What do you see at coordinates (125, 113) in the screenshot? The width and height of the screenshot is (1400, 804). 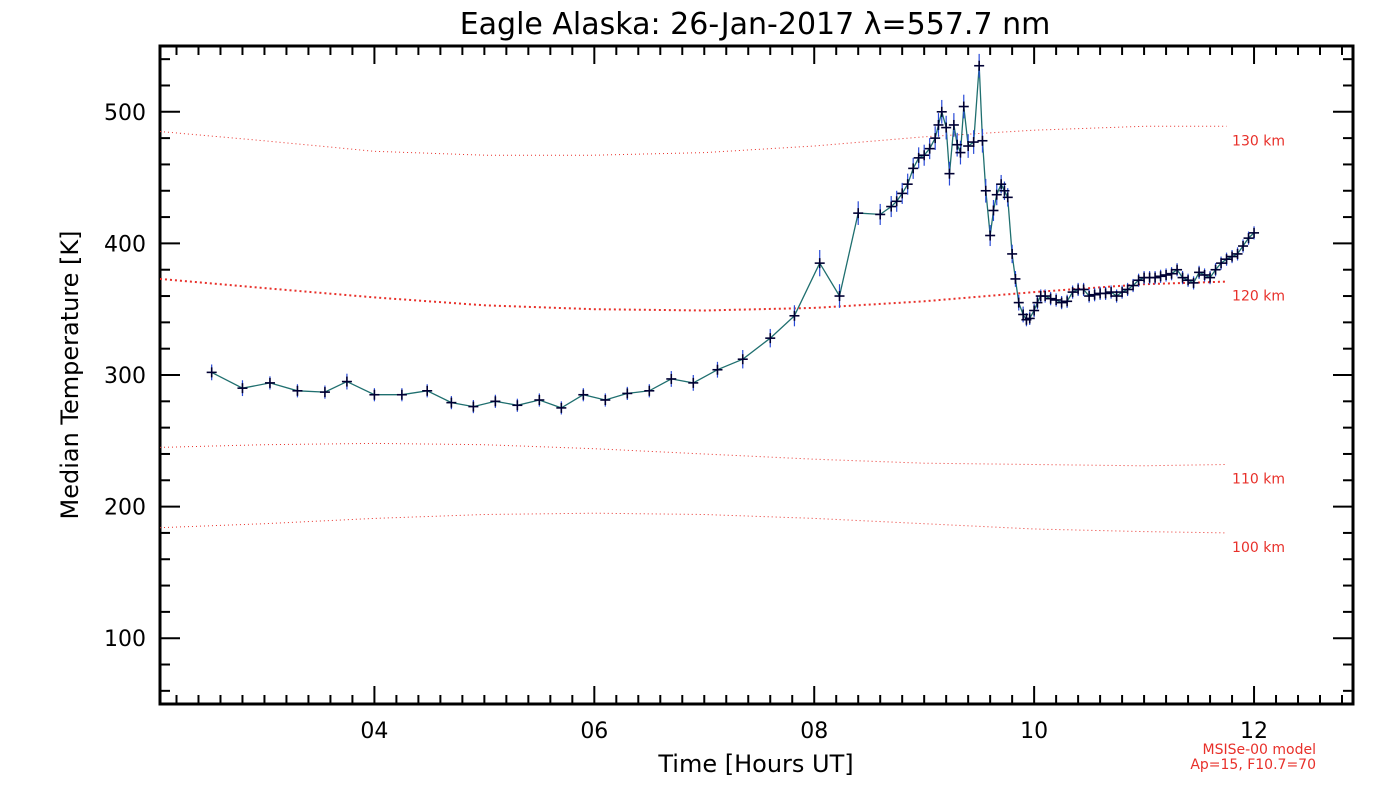 I see `y-tick-label: 500` at bounding box center [125, 113].